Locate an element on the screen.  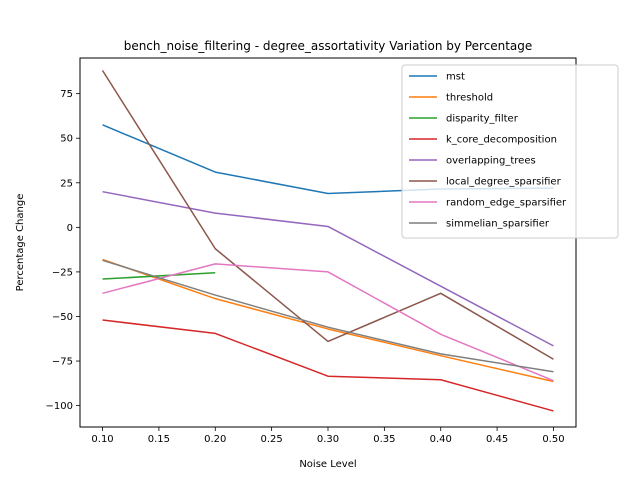
x-tick-label: 0.20 is located at coordinates (215, 439).